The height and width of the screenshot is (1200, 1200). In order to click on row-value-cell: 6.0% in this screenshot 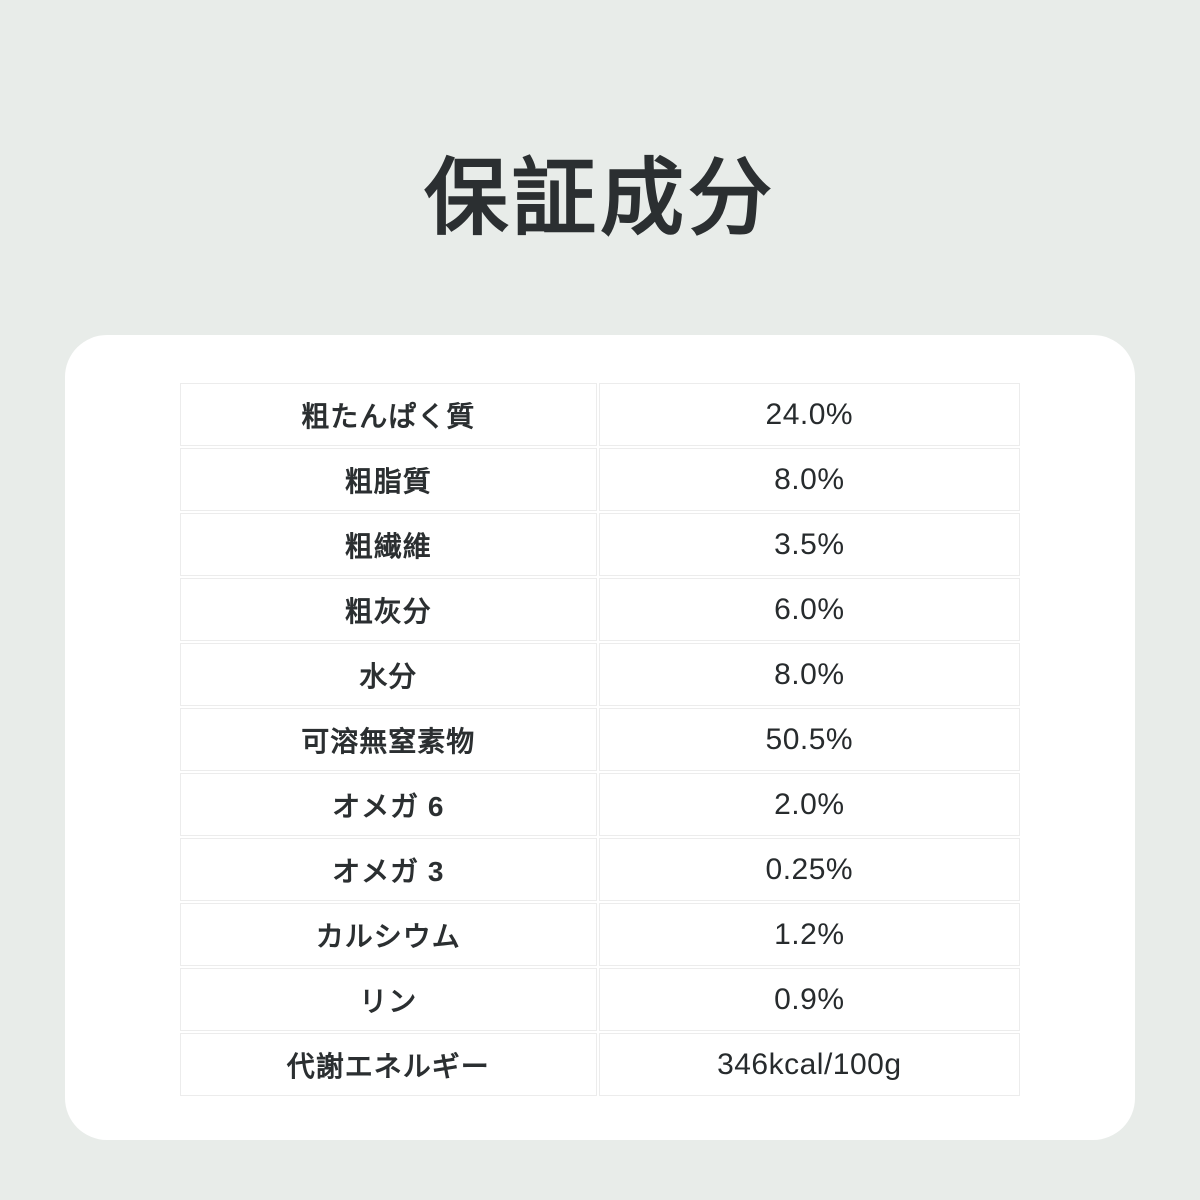, I will do `click(809, 609)`.